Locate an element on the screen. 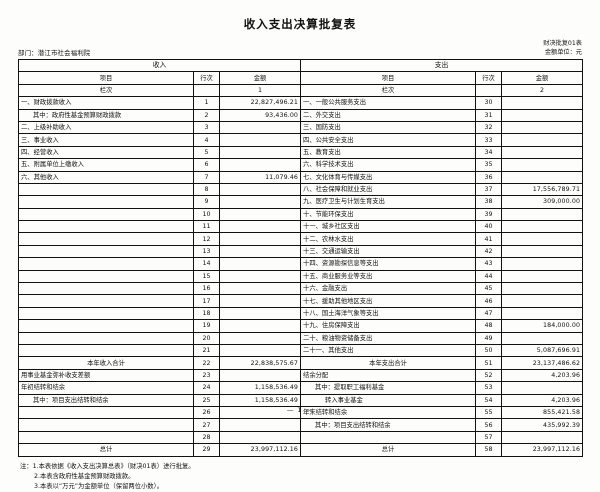 This screenshot has width=600, height=492. cell-item-expenditure: 十二、农林水支出 is located at coordinates (388, 239).